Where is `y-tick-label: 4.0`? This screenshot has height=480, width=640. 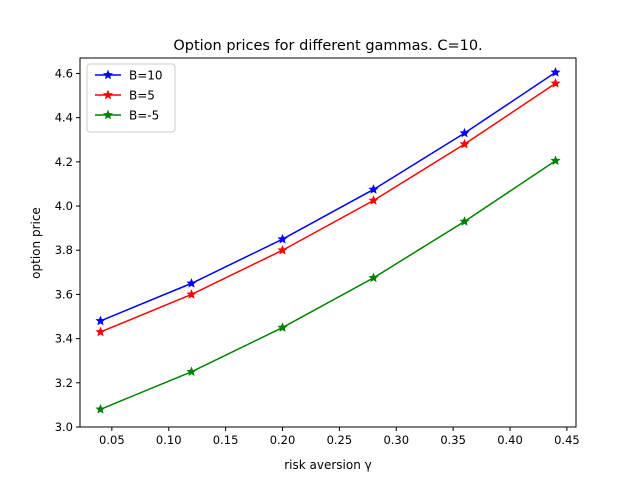 y-tick-label: 4.0 is located at coordinates (64, 206).